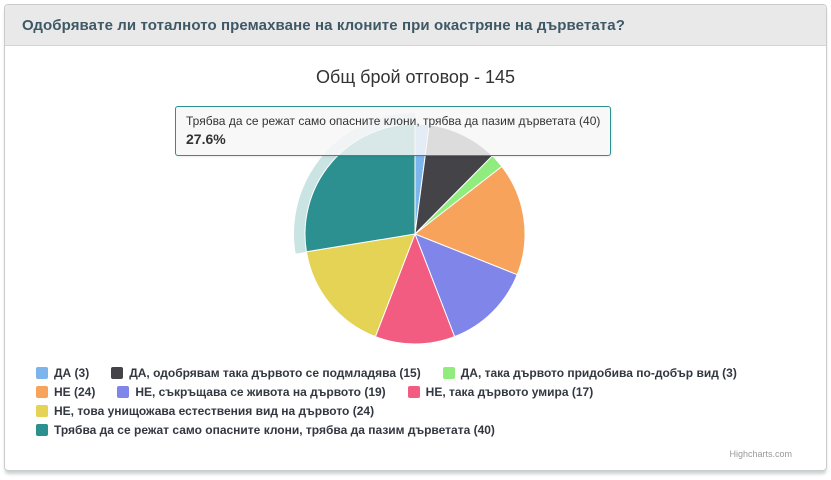 This screenshot has width=831, height=480. Describe the element at coordinates (415, 77) in the screenshot. I see `chart-title: Общ брой отговор - 145` at that location.